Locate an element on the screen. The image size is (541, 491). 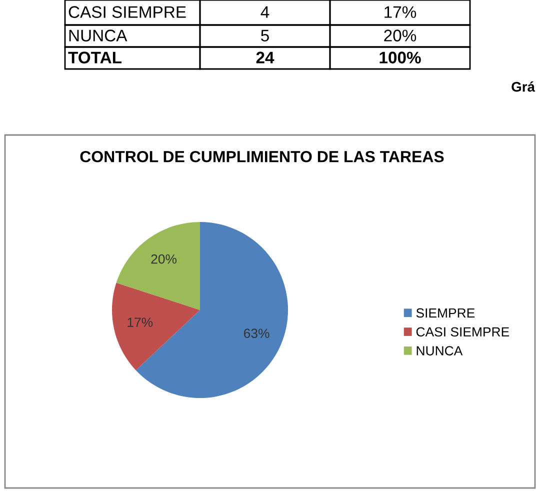
data-label: 63% is located at coordinates (257, 333).